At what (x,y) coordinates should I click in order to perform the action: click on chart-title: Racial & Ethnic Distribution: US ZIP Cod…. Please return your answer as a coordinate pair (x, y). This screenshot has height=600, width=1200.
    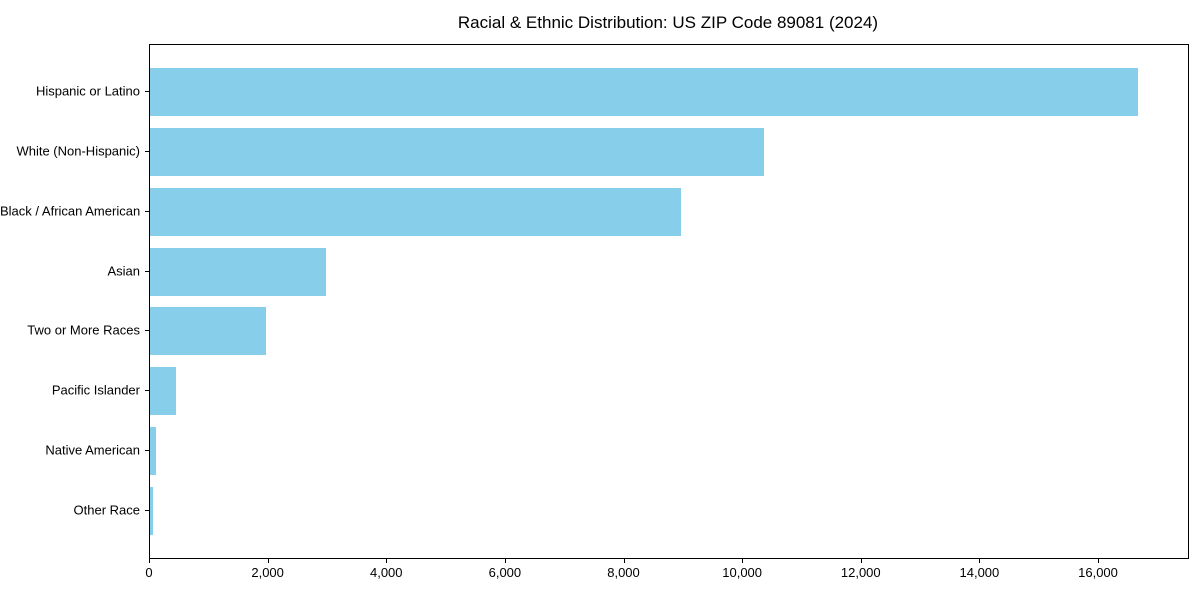
    Looking at the image, I should click on (668, 22).